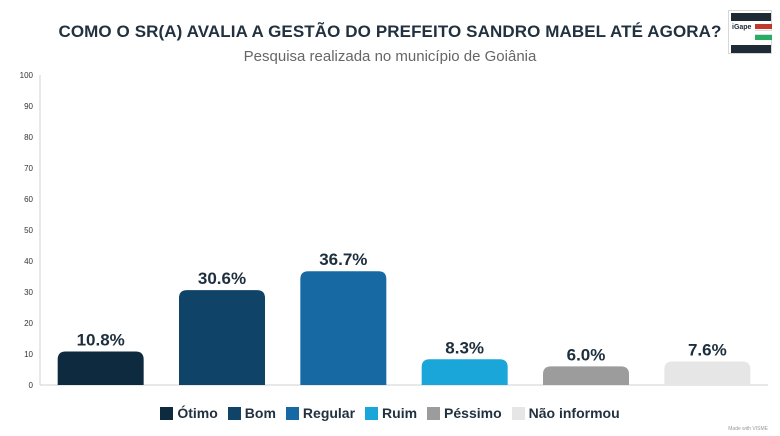 This screenshot has height=436, width=780. I want to click on legend-item: Bom, so click(251, 413).